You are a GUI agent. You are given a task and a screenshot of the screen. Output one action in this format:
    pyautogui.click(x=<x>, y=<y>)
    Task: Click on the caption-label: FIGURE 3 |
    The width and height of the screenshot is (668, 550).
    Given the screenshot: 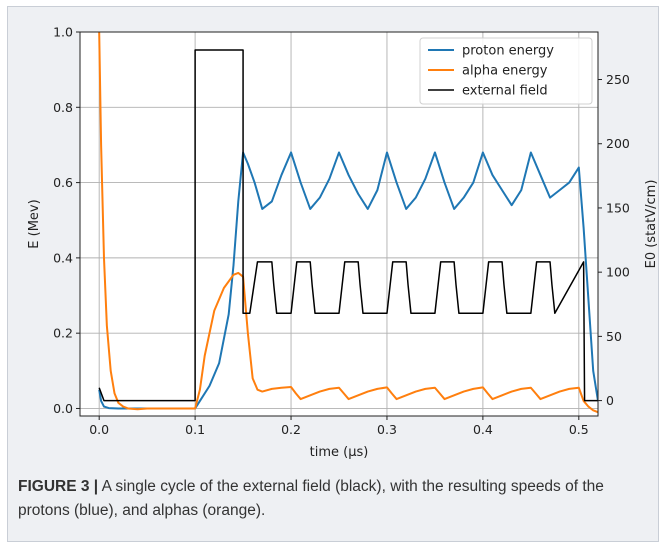 What is the action you would take?
    pyautogui.click(x=58, y=486)
    